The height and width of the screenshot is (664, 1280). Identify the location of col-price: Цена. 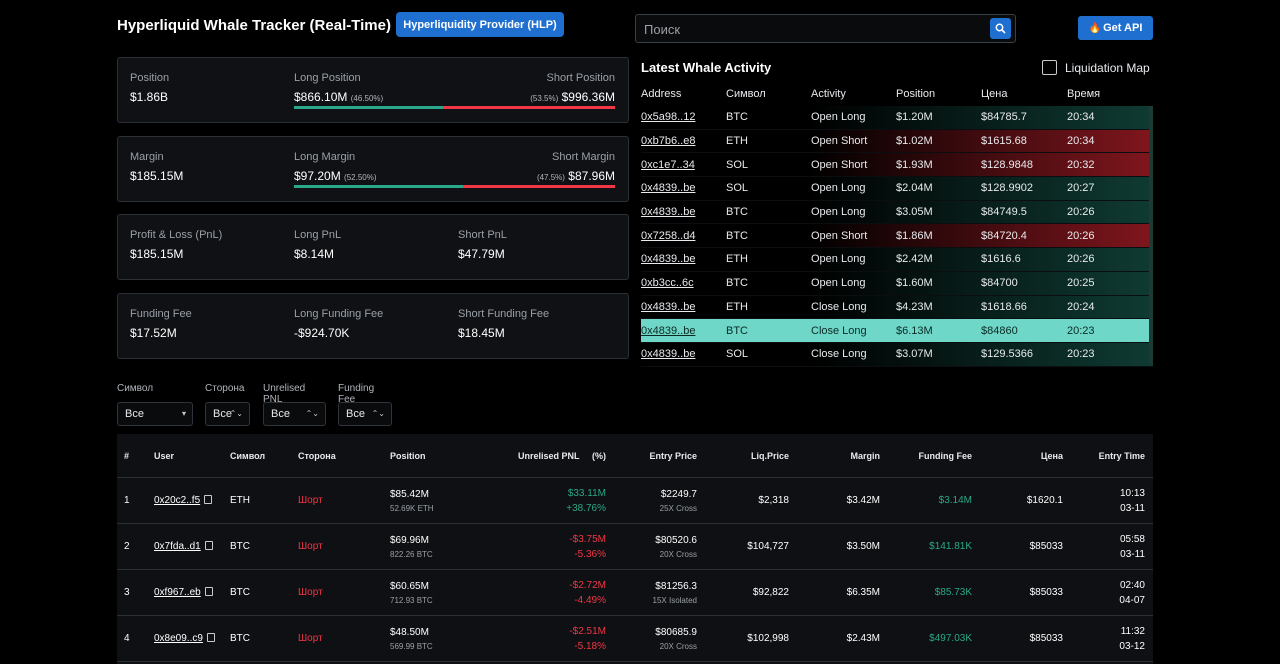
(1051, 455).